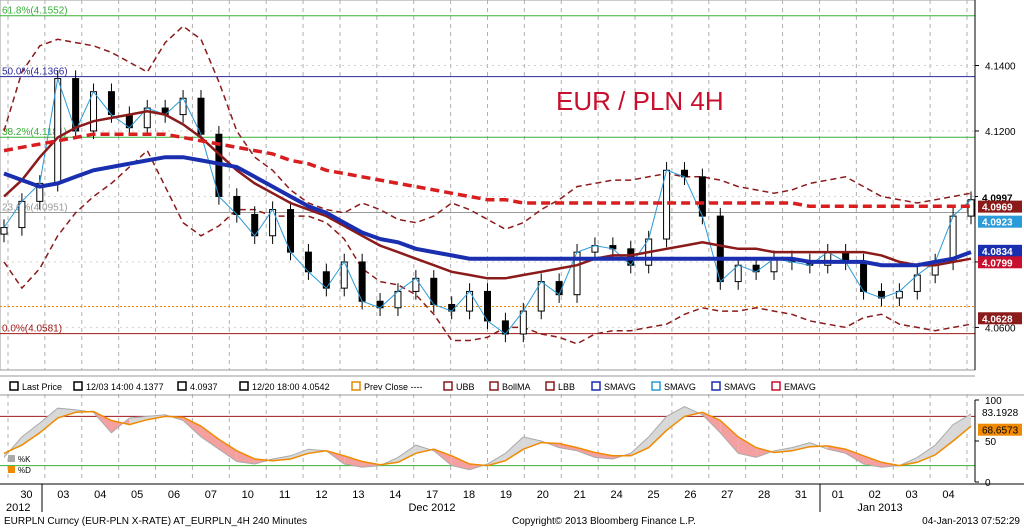  Describe the element at coordinates (42, 387) in the screenshot. I see `legend-label: Last Price` at that location.